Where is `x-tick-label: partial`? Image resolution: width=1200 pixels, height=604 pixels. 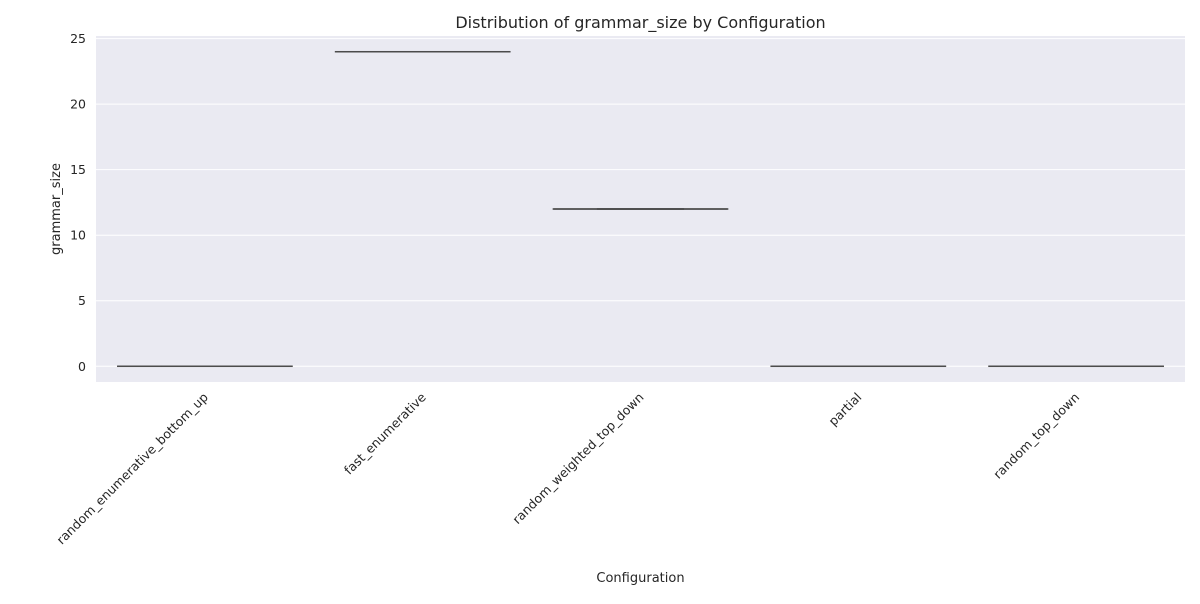
x-tick-label: partial is located at coordinates (844, 409).